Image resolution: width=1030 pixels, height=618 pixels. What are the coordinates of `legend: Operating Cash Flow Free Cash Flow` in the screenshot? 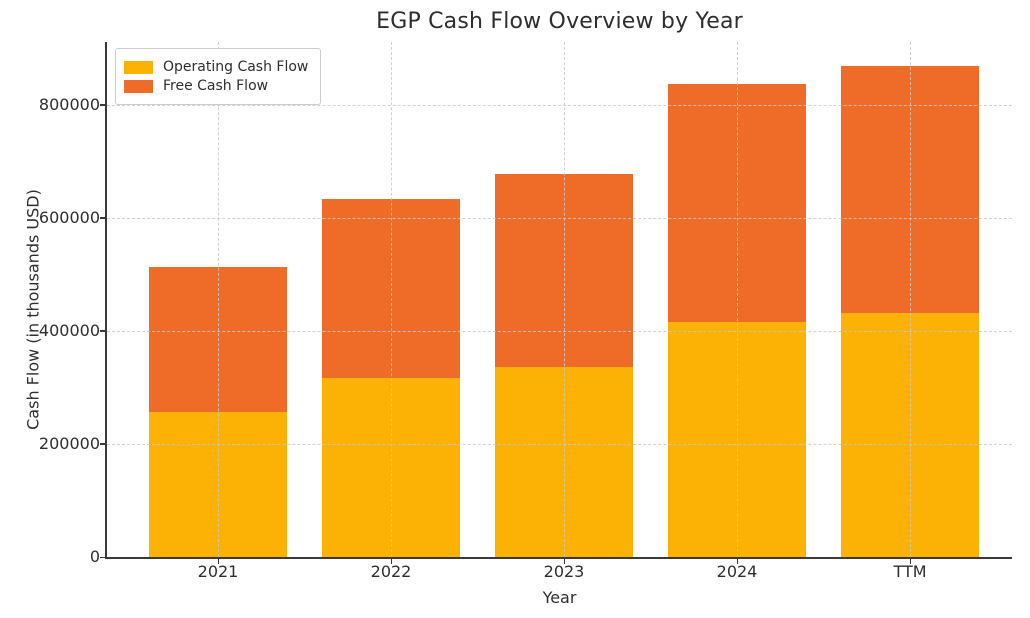 It's located at (218, 76).